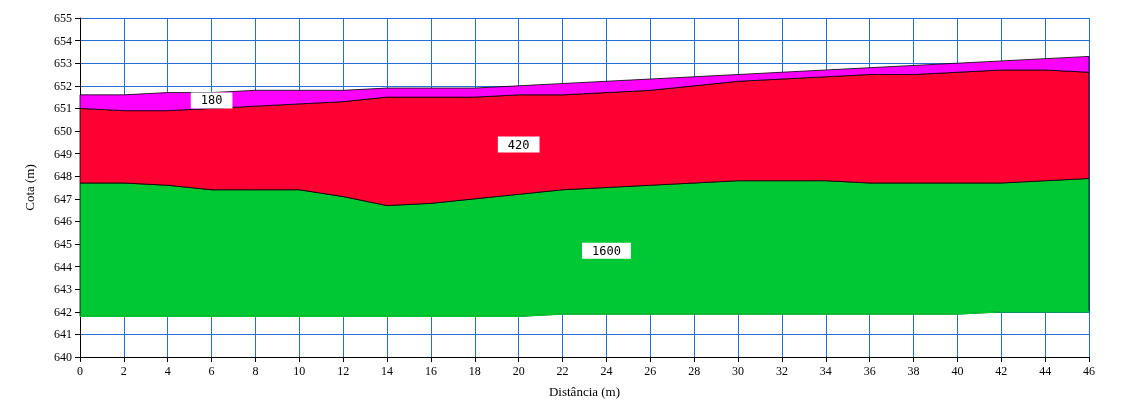 This screenshot has width=1123, height=420. What do you see at coordinates (518, 144) in the screenshot?
I see `series-label: 420` at bounding box center [518, 144].